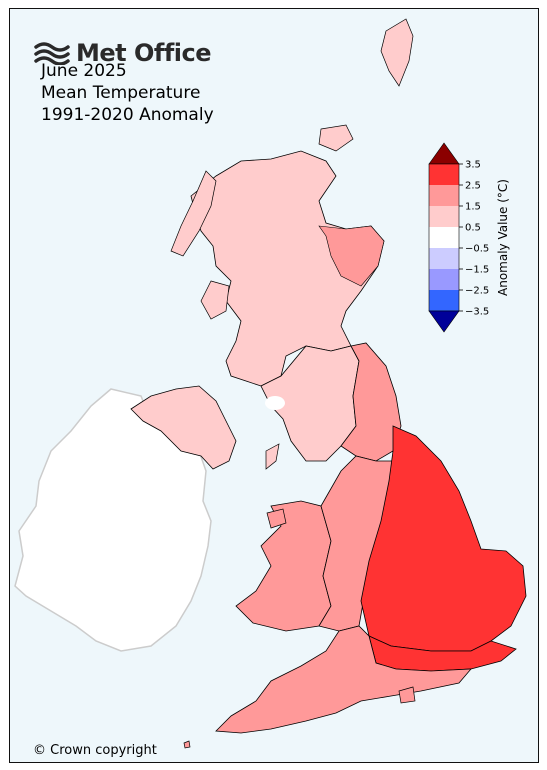 This screenshot has height=770, width=547. Describe the element at coordinates (473, 165) in the screenshot. I see `legend-tick-label: 3.5` at that location.